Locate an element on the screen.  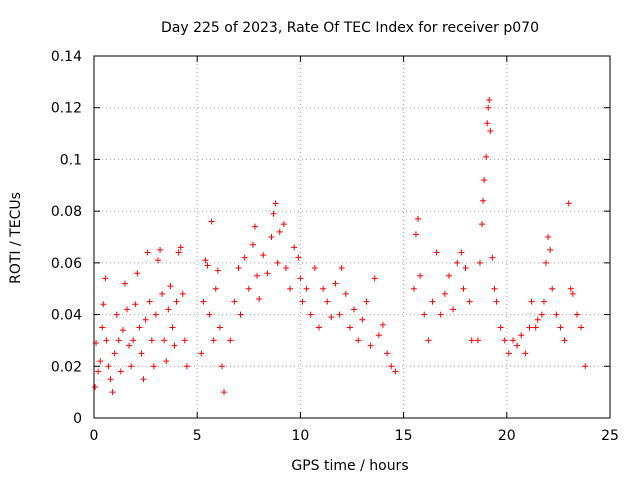
y-tick-label: 0.06 is located at coordinates (66, 264).